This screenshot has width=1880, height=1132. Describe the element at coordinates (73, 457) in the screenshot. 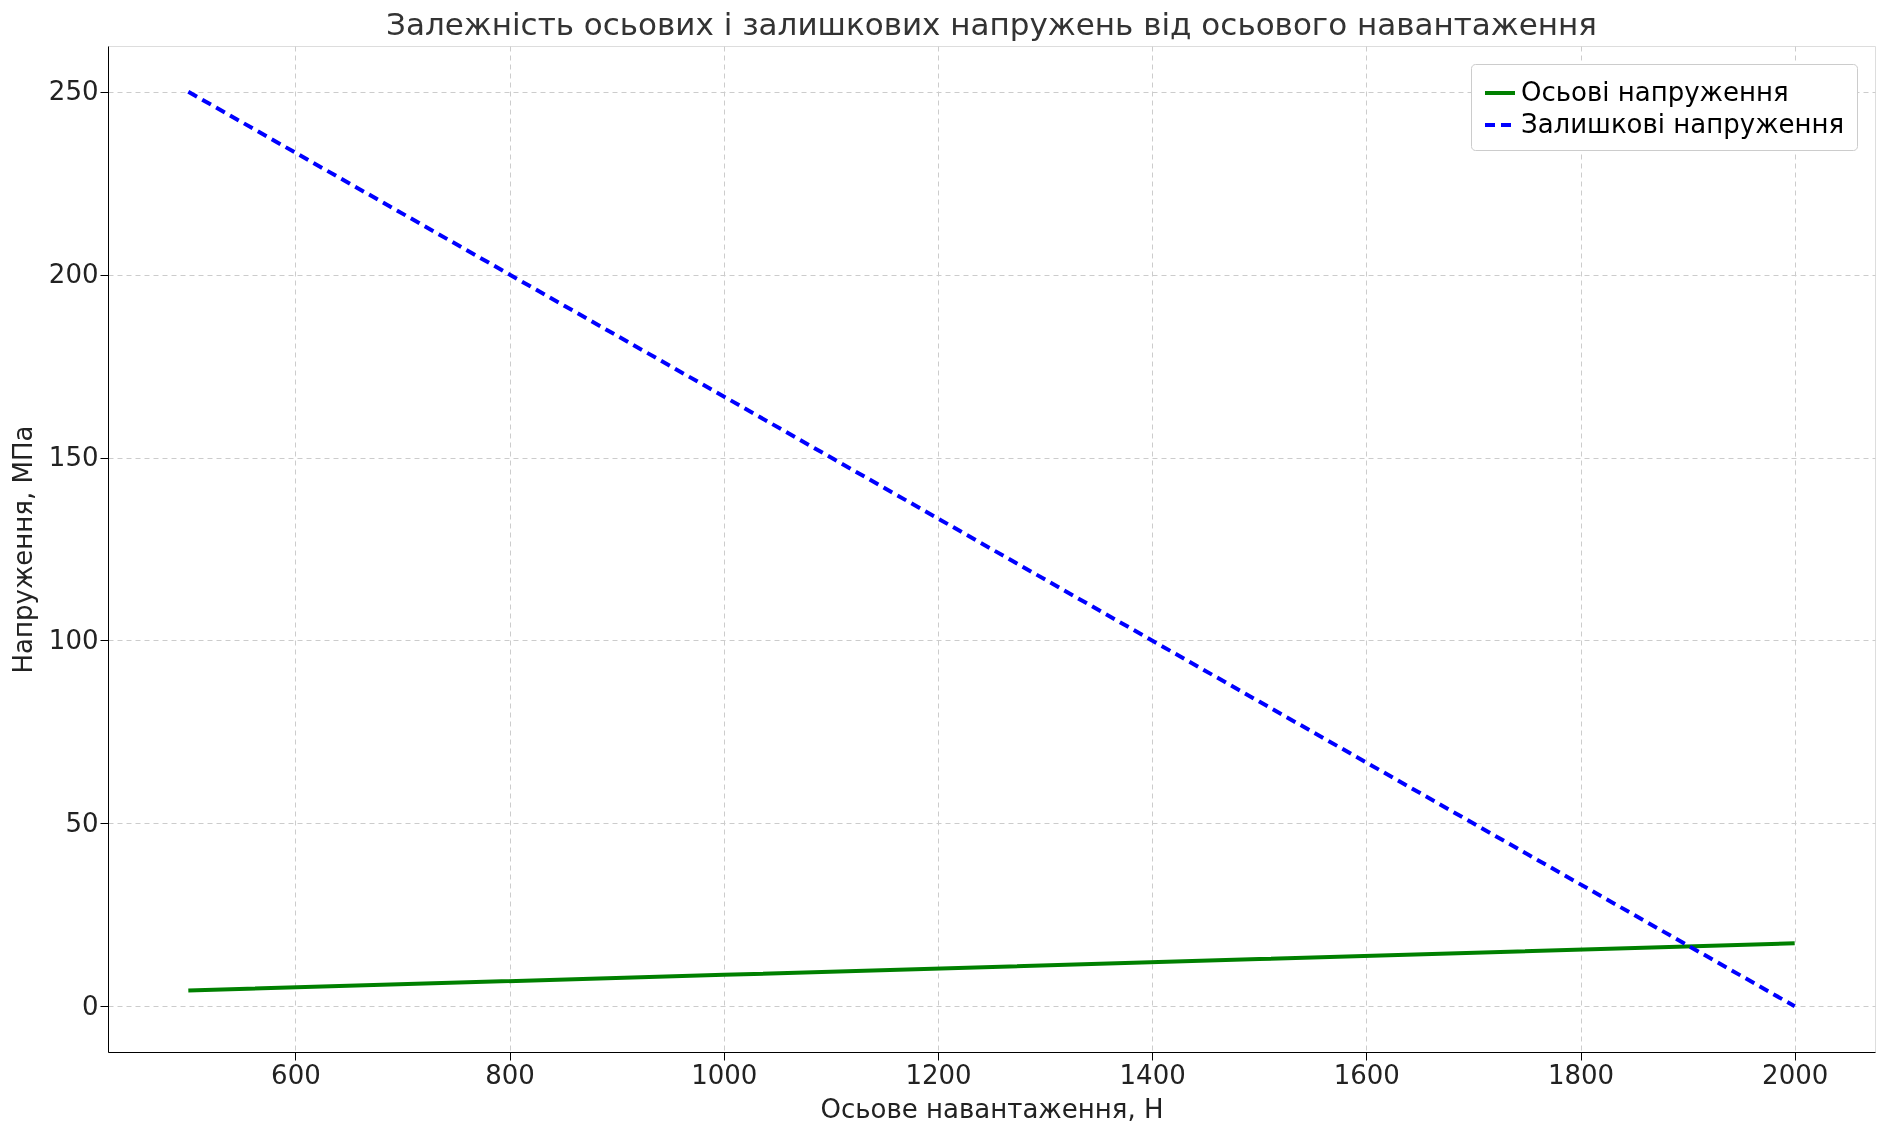

I see `y-tick-label: 150` at that location.